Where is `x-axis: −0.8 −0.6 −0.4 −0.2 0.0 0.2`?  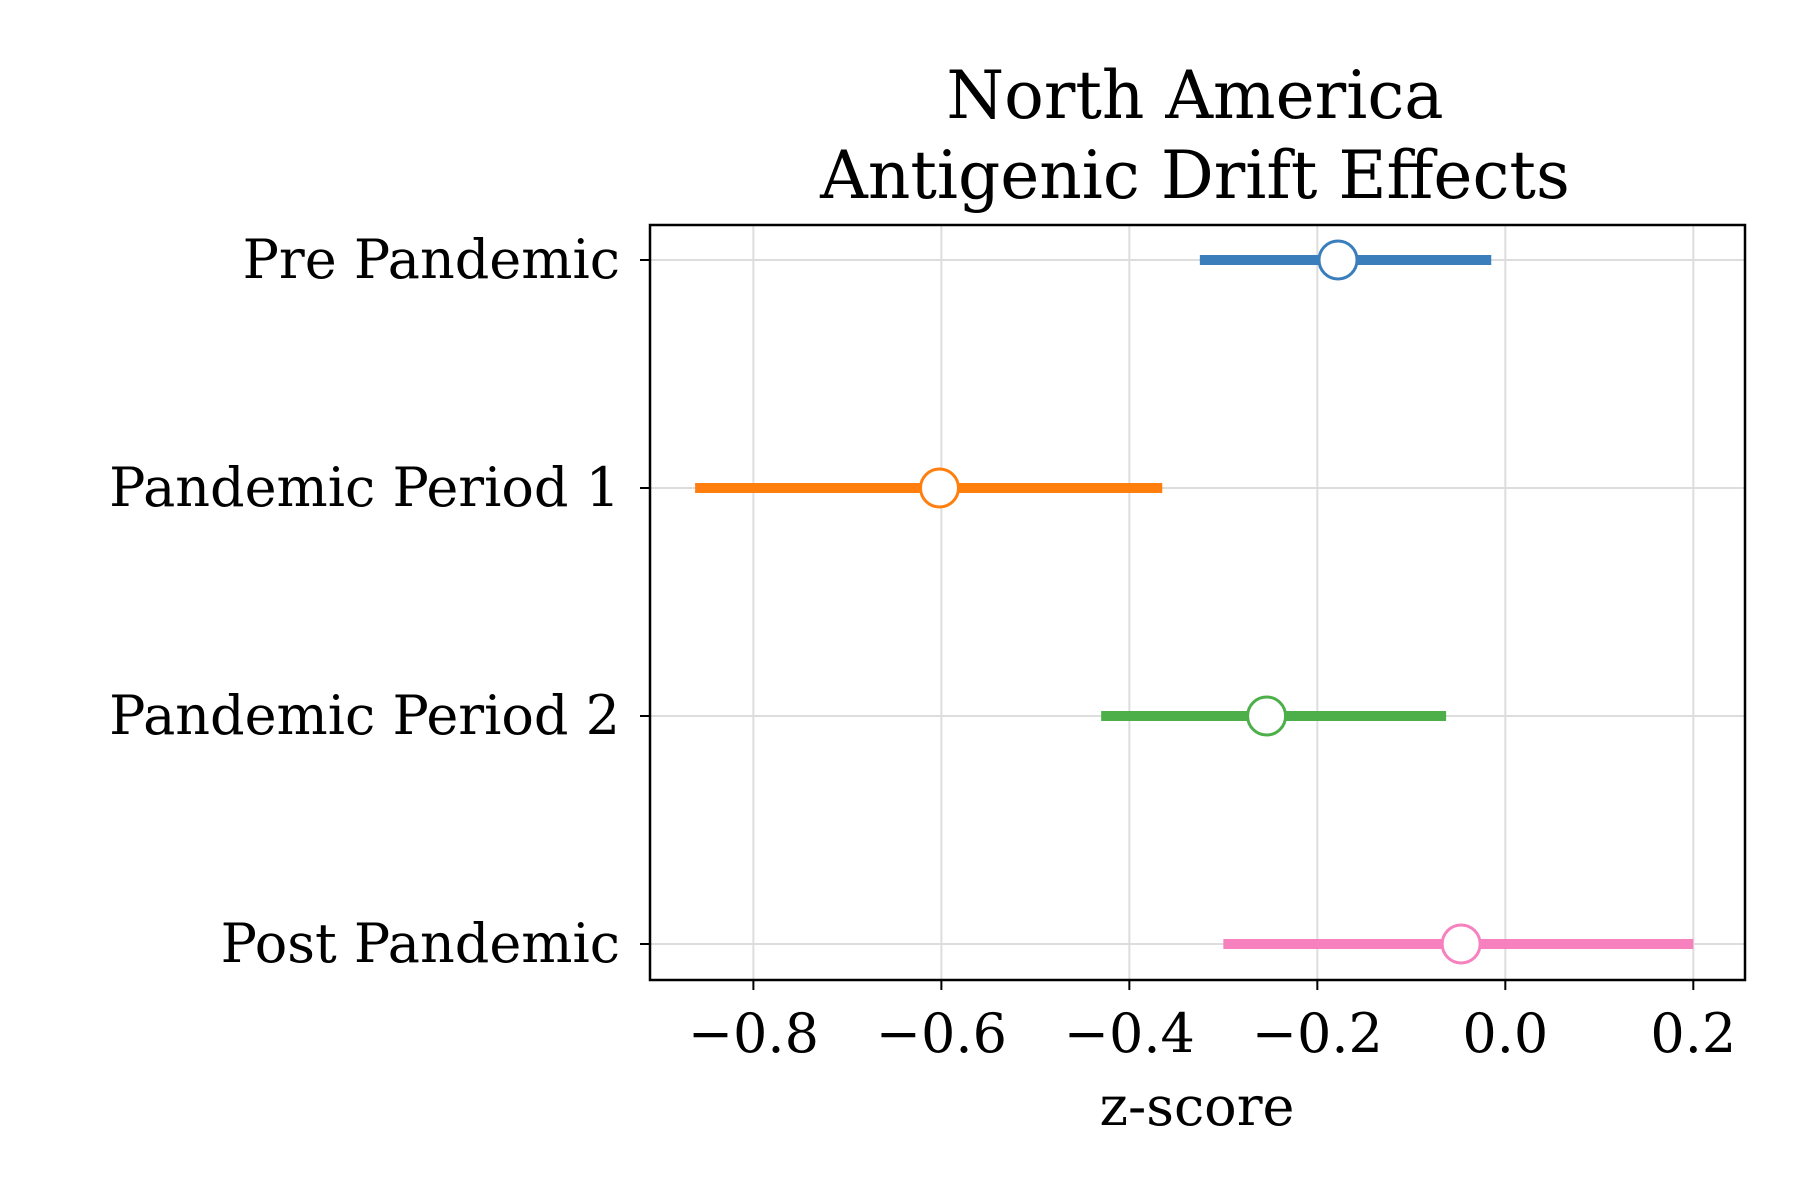 x-axis: −0.8 −0.6 −0.4 −0.2 0.0 0.2 is located at coordinates (1212, 1022).